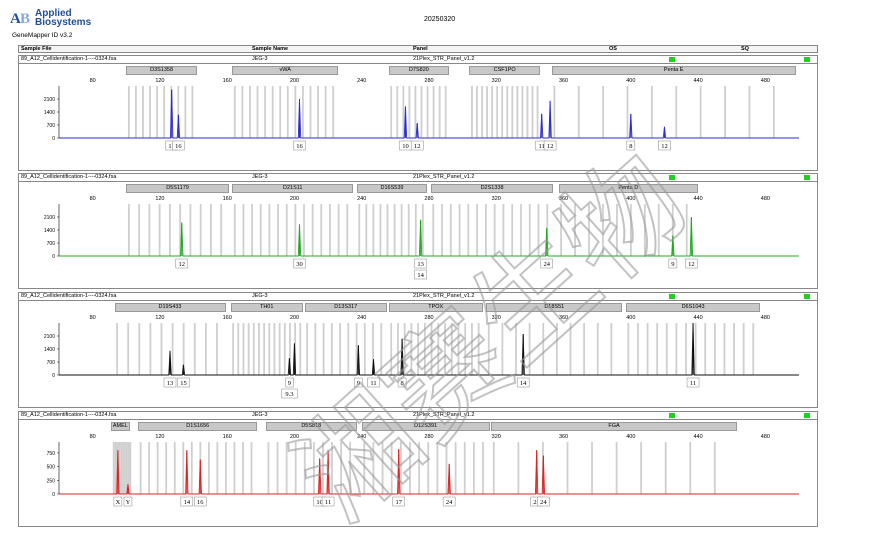 This screenshot has width=884, height=545. I want to click on allele-call-label: 10, so click(405, 146).